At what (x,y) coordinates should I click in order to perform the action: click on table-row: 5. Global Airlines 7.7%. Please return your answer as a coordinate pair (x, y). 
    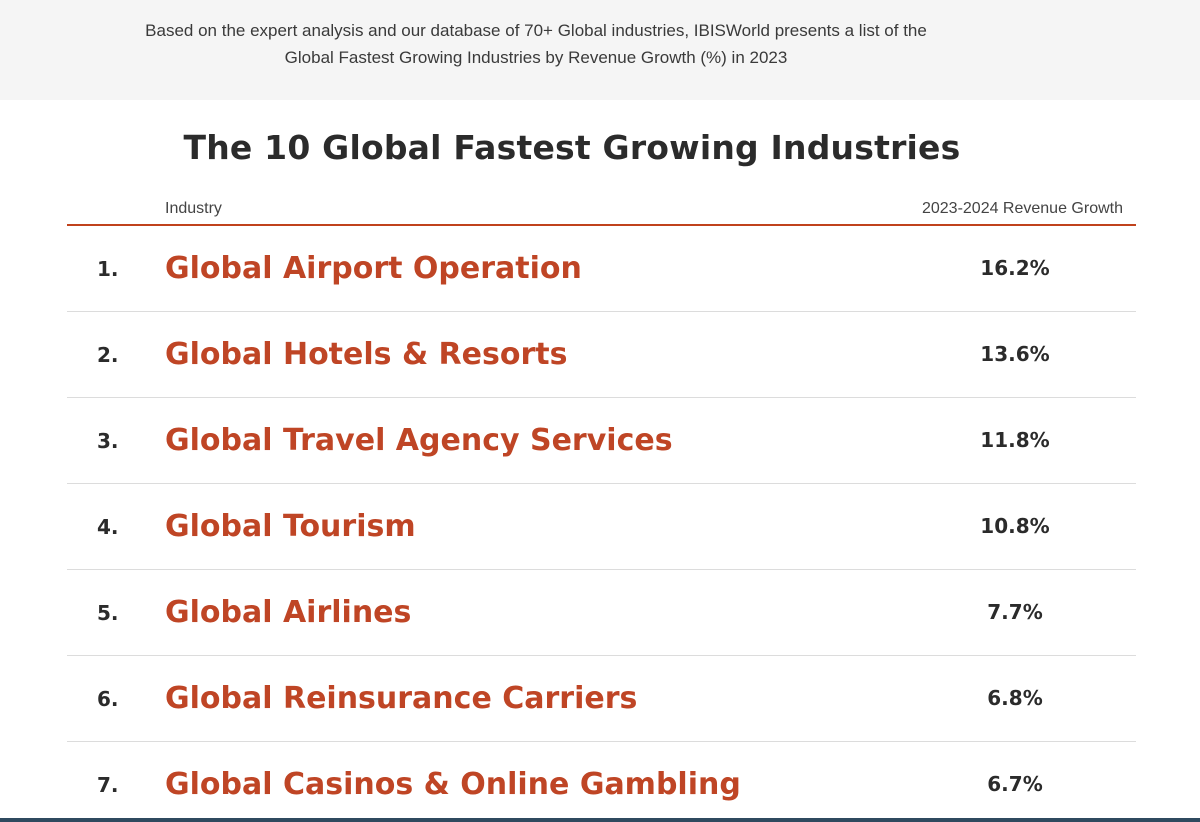
    Looking at the image, I should click on (601, 613).